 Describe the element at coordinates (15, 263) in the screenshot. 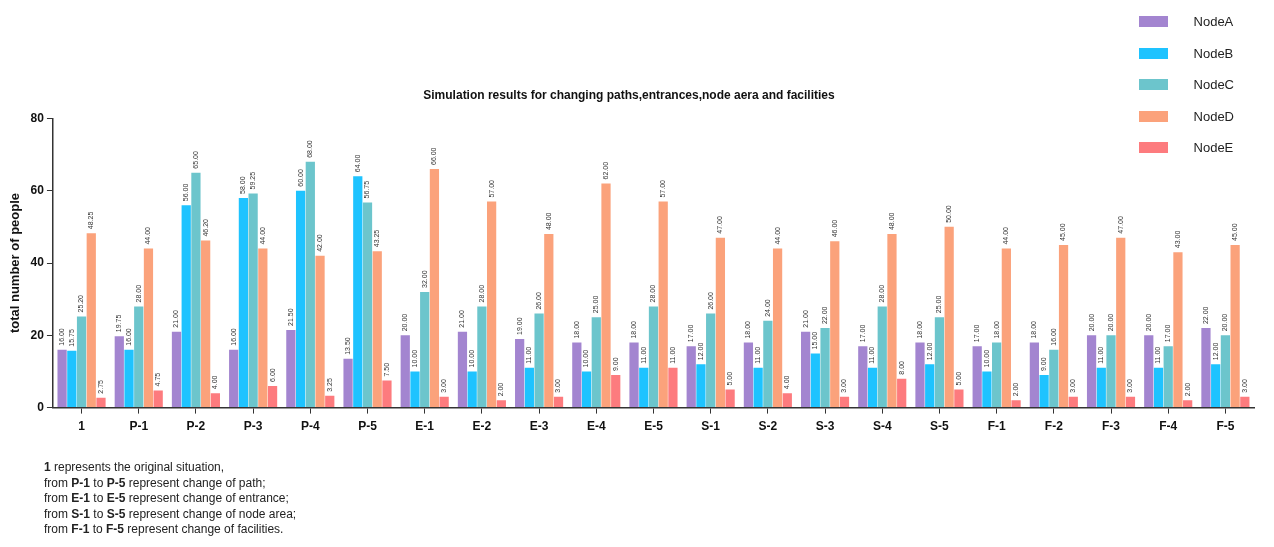

I see `y-axis-title: total number of people` at that location.